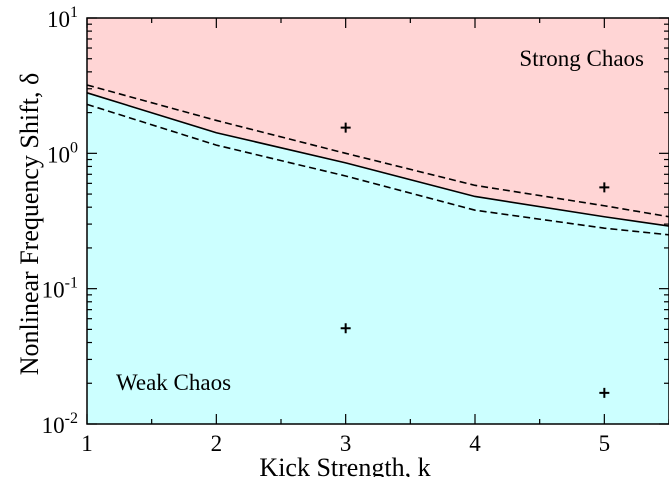 The width and height of the screenshot is (669, 477). I want to click on x-tick-label: 4, so click(475, 443).